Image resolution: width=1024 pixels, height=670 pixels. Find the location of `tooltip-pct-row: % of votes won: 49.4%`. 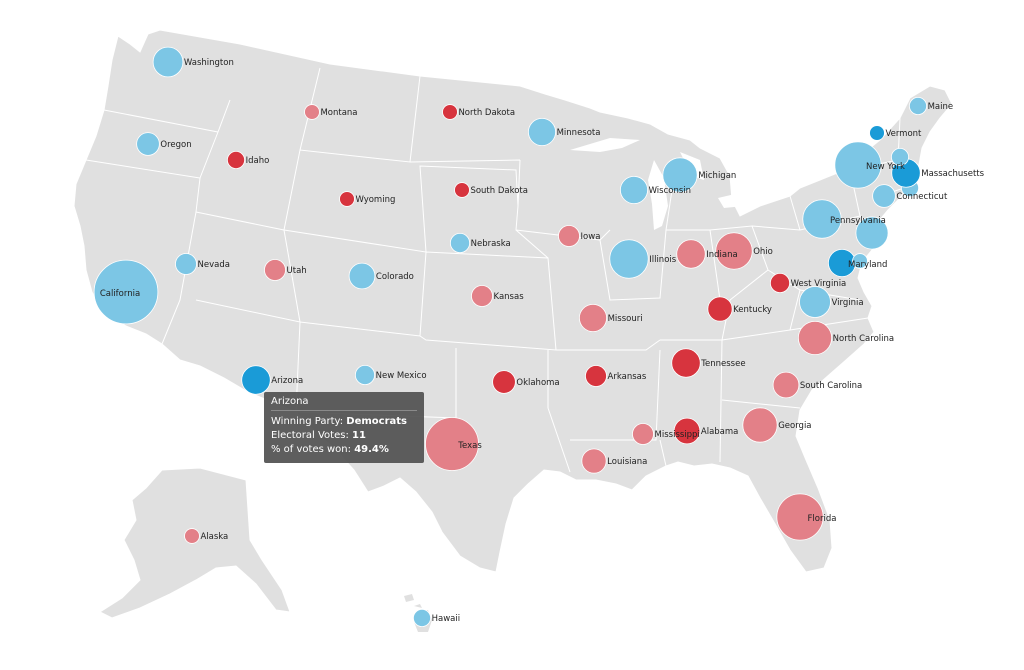

tooltip-pct-row: % of votes won: 49.4% is located at coordinates (344, 450).